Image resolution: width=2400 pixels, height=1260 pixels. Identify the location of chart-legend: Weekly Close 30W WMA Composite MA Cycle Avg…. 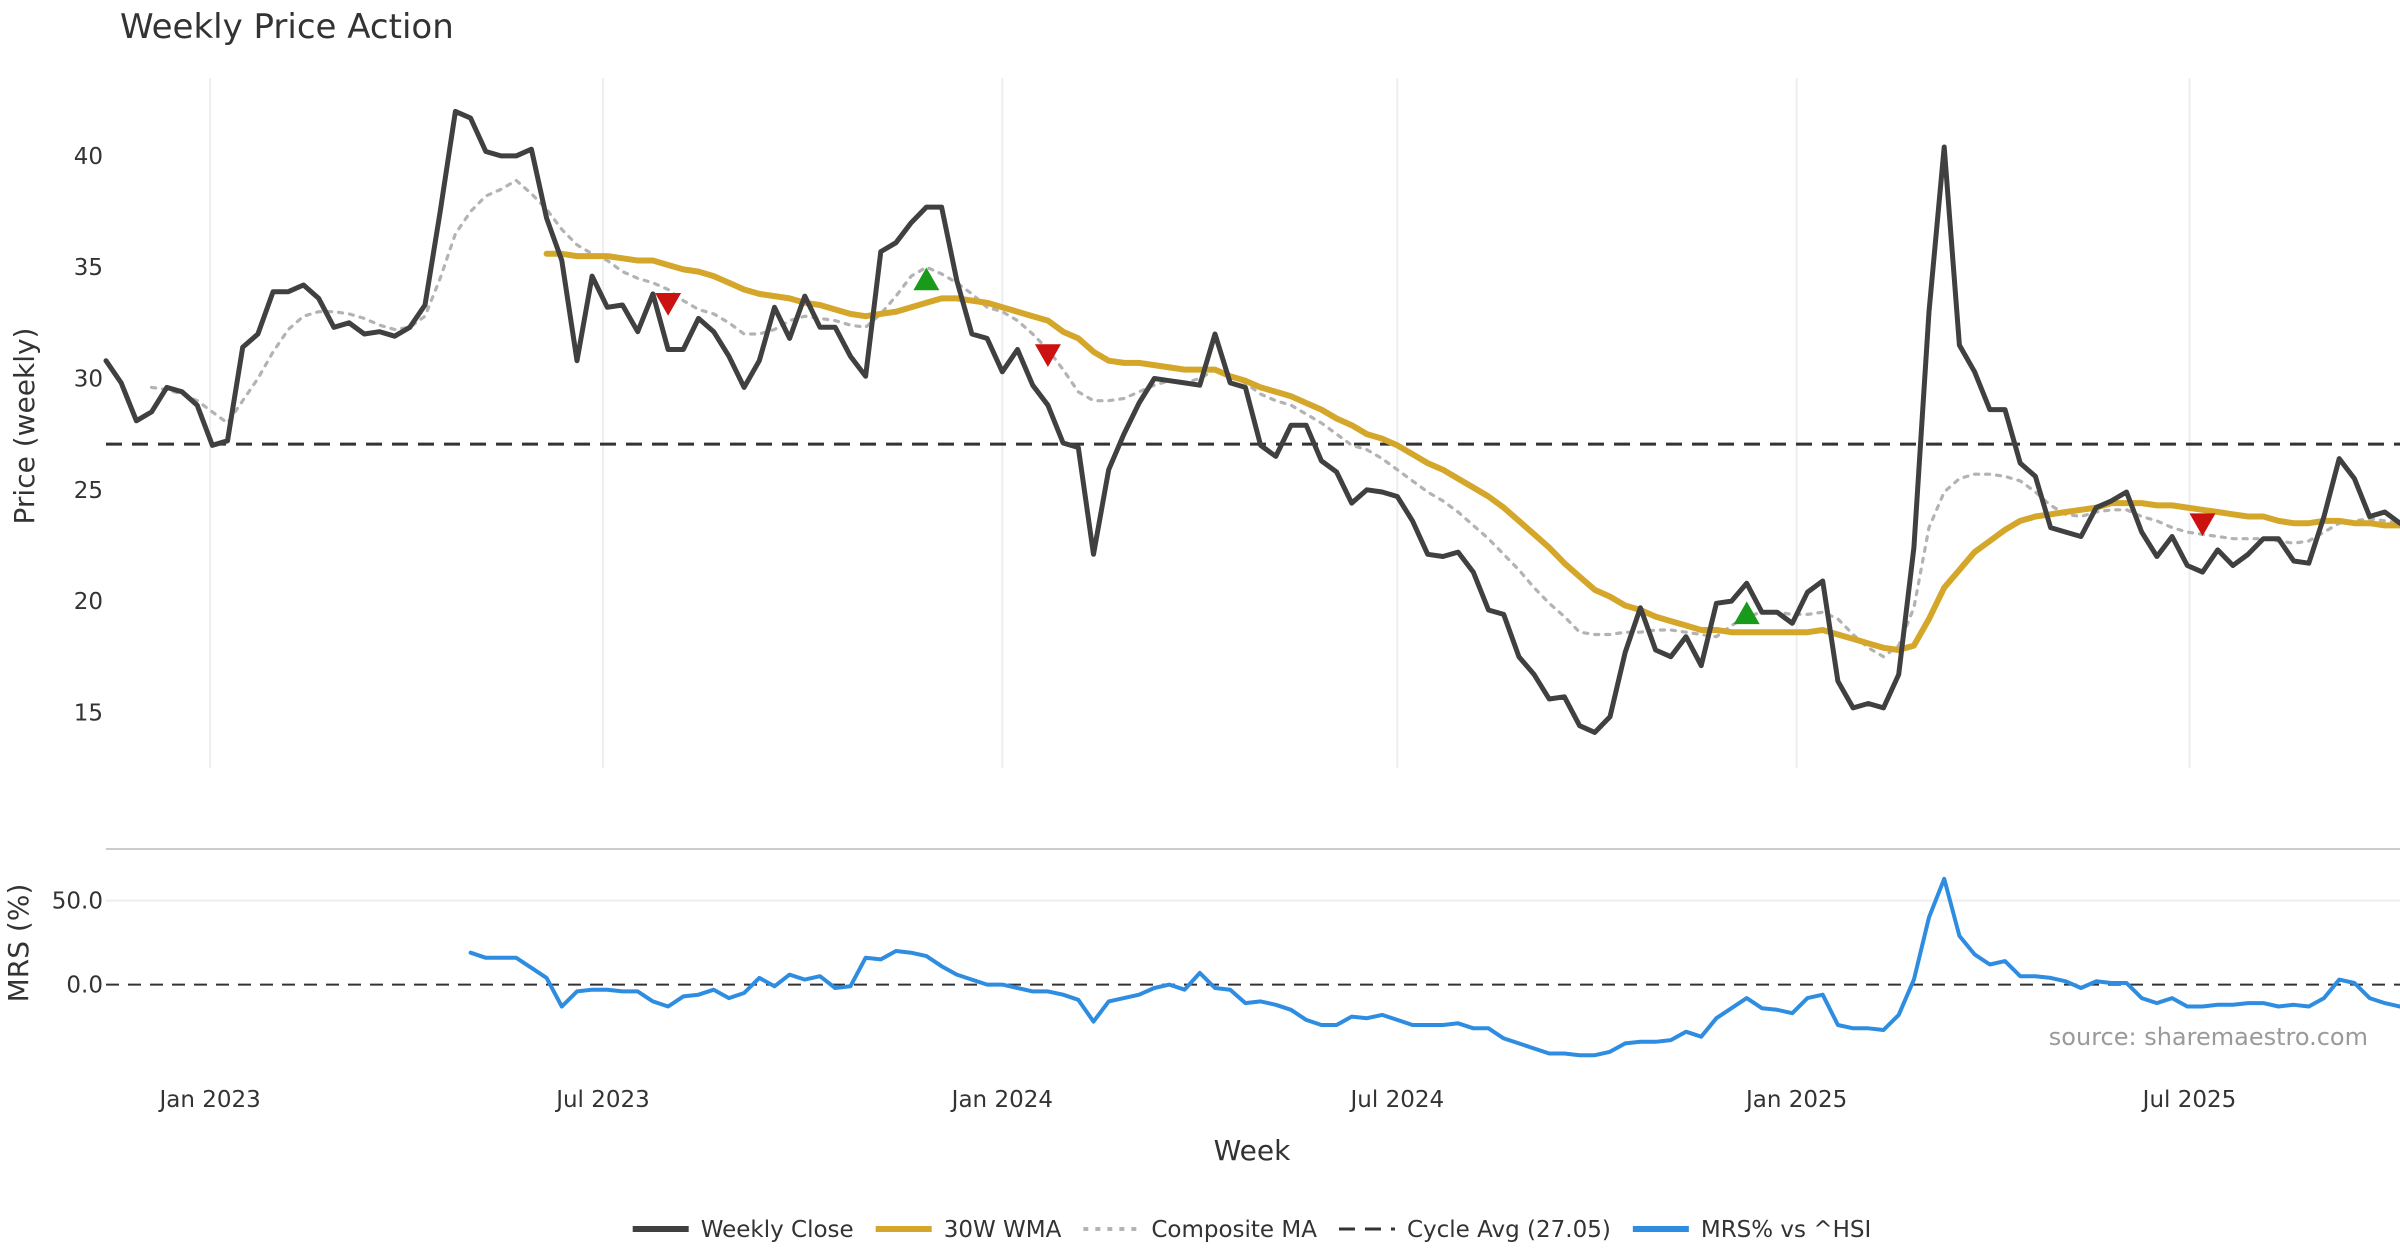
(1251, 1230).